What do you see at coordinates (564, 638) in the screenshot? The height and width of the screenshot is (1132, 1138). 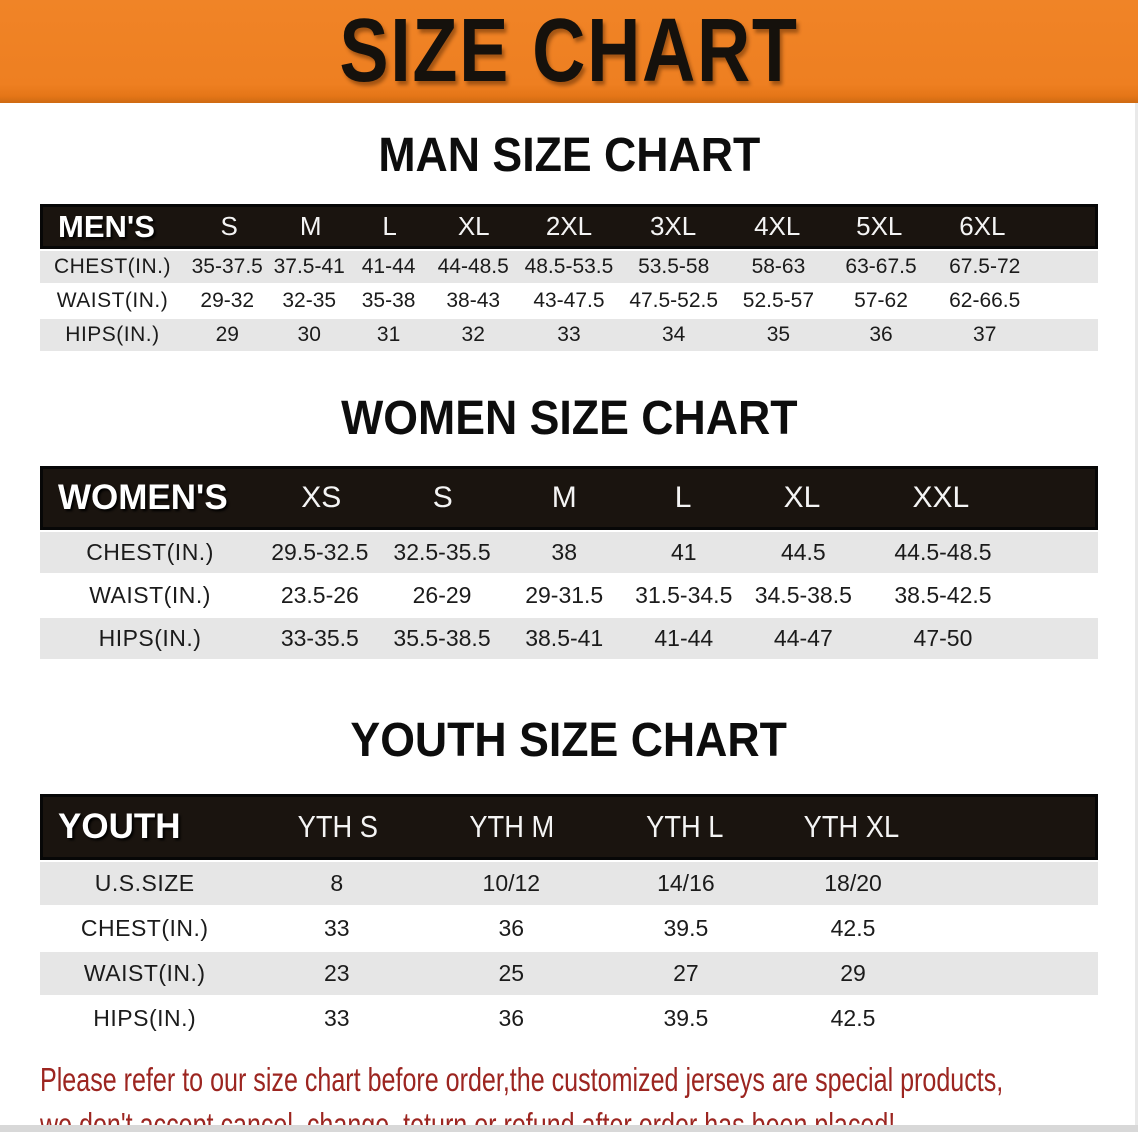 I see `size-value: 38.5-41` at bounding box center [564, 638].